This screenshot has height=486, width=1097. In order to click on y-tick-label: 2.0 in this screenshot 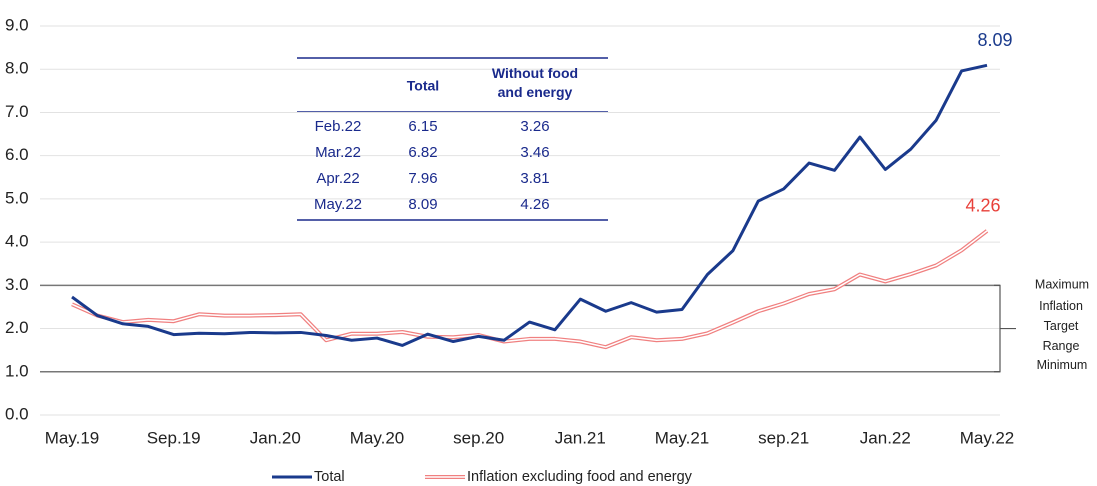, I will do `click(17, 327)`.